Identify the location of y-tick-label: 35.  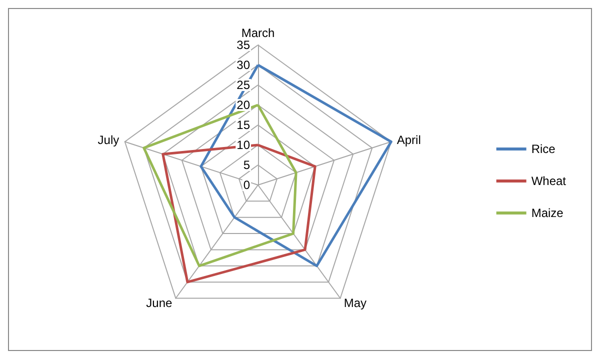
(243, 45).